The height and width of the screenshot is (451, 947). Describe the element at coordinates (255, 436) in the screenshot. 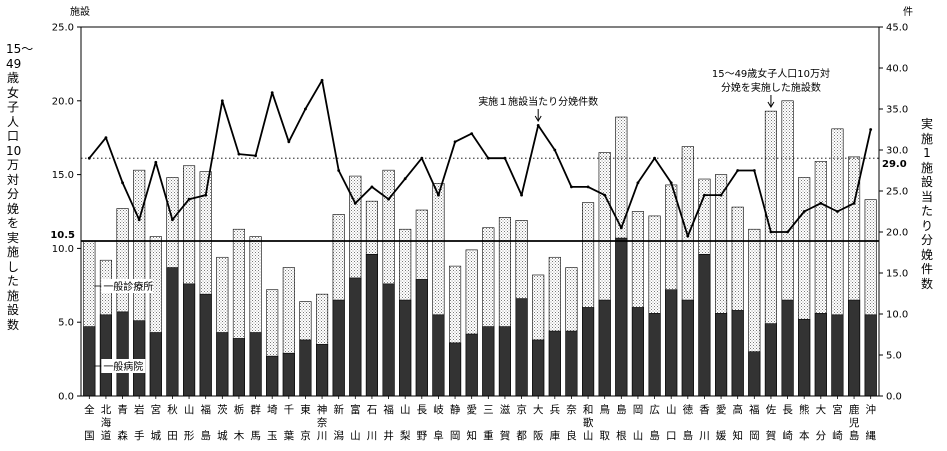

I see `category-label: 馬` at that location.